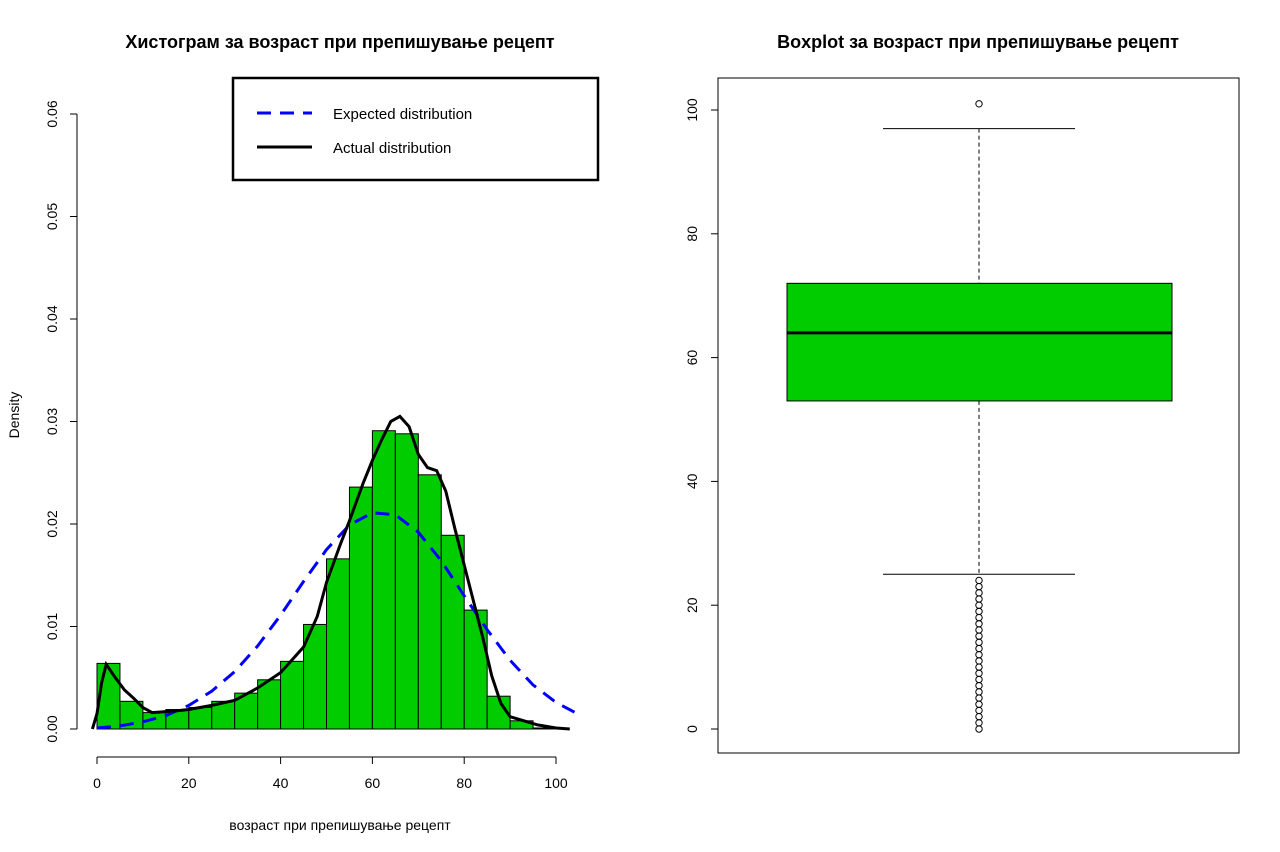 Image resolution: width=1280 pixels, height=852 pixels. I want to click on y-tick-label: 0.06, so click(52, 113).